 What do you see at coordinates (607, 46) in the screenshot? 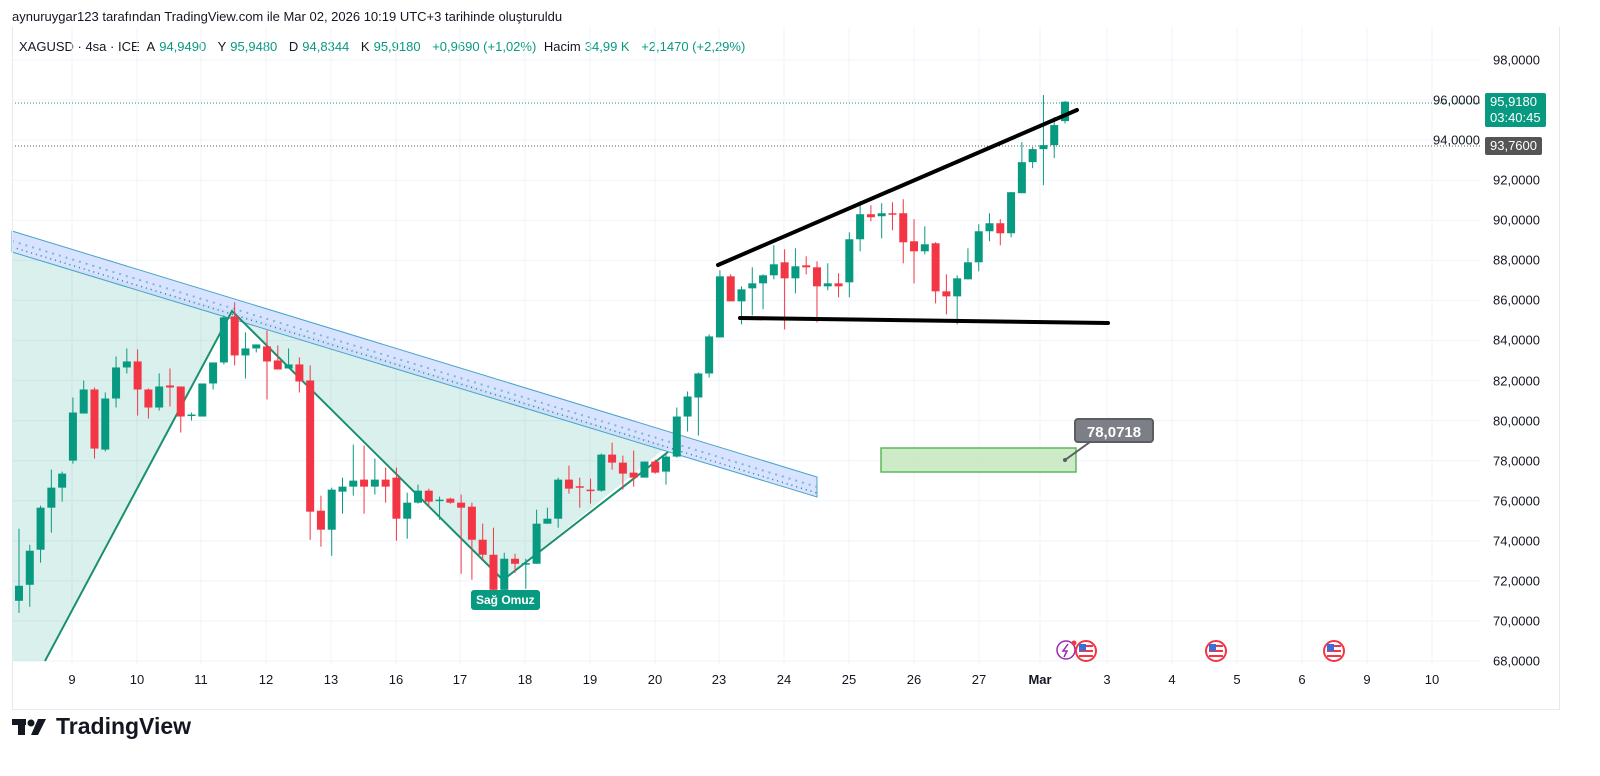
I see `legend-volume-value: 34,99 K` at bounding box center [607, 46].